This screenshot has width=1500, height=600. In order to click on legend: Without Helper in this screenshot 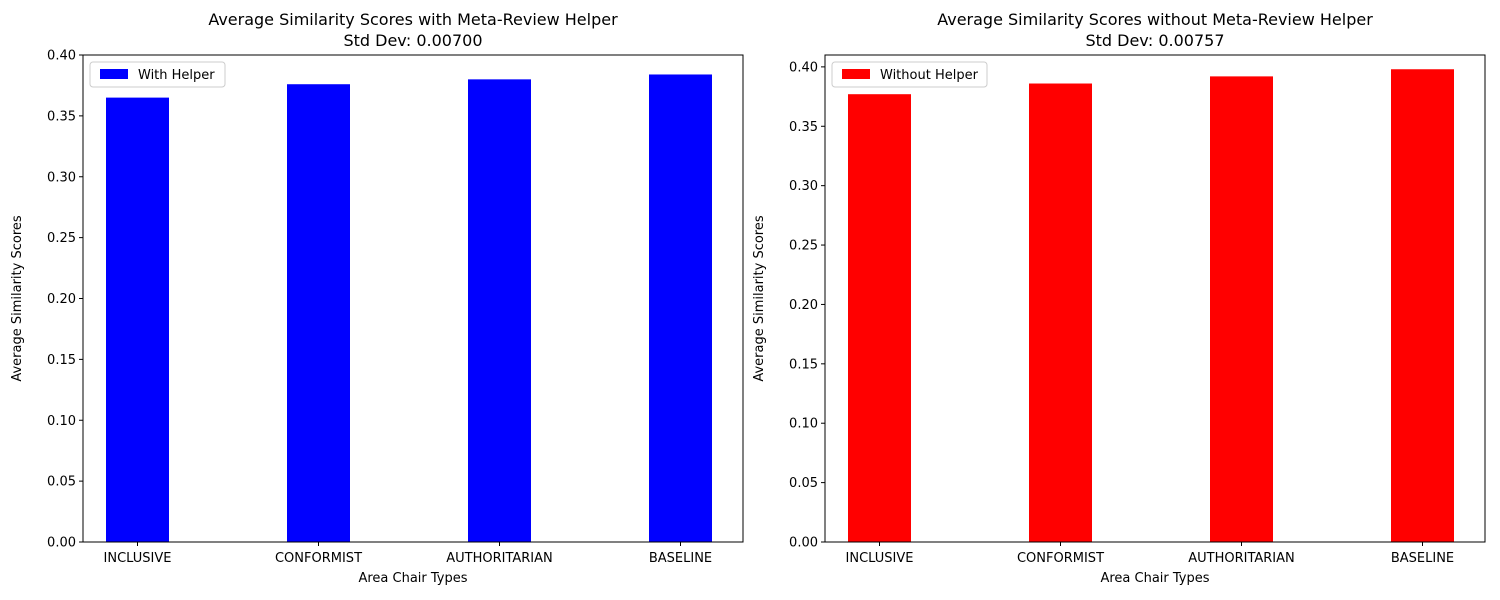, I will do `click(909, 74)`.